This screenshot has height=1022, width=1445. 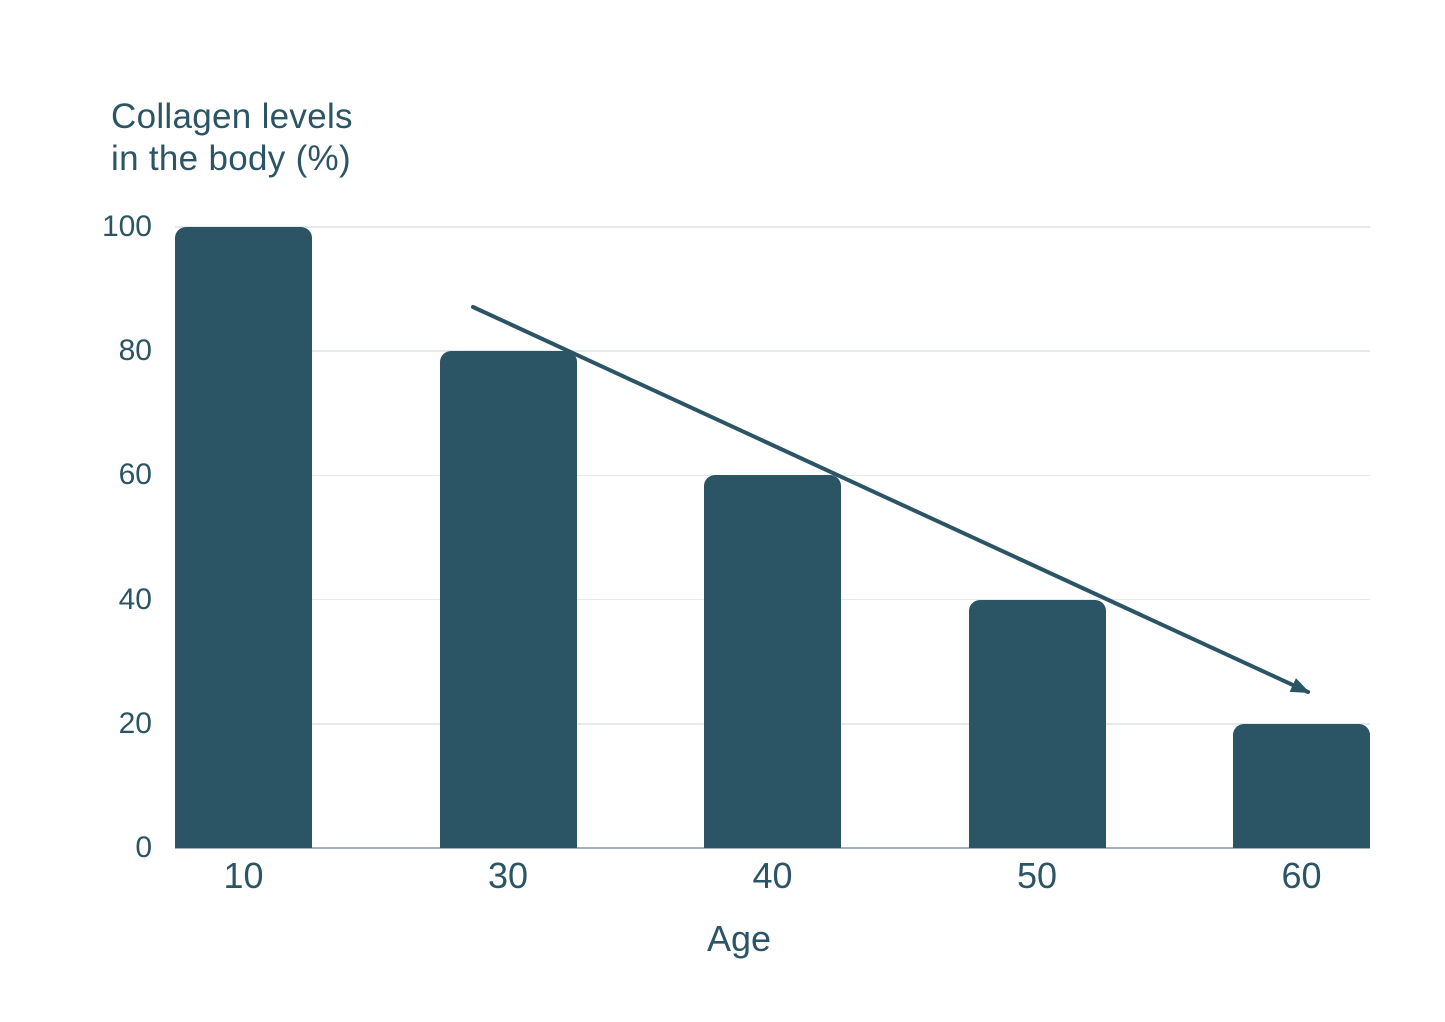 What do you see at coordinates (1037, 875) in the screenshot?
I see `x-tick-label-50: 50` at bounding box center [1037, 875].